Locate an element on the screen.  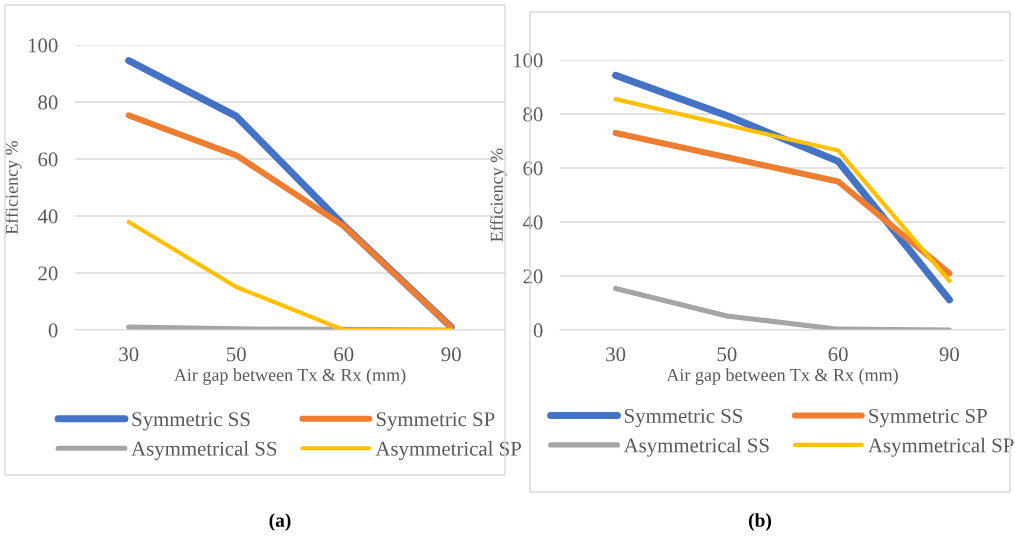
text: (b) is located at coordinates (760, 522).